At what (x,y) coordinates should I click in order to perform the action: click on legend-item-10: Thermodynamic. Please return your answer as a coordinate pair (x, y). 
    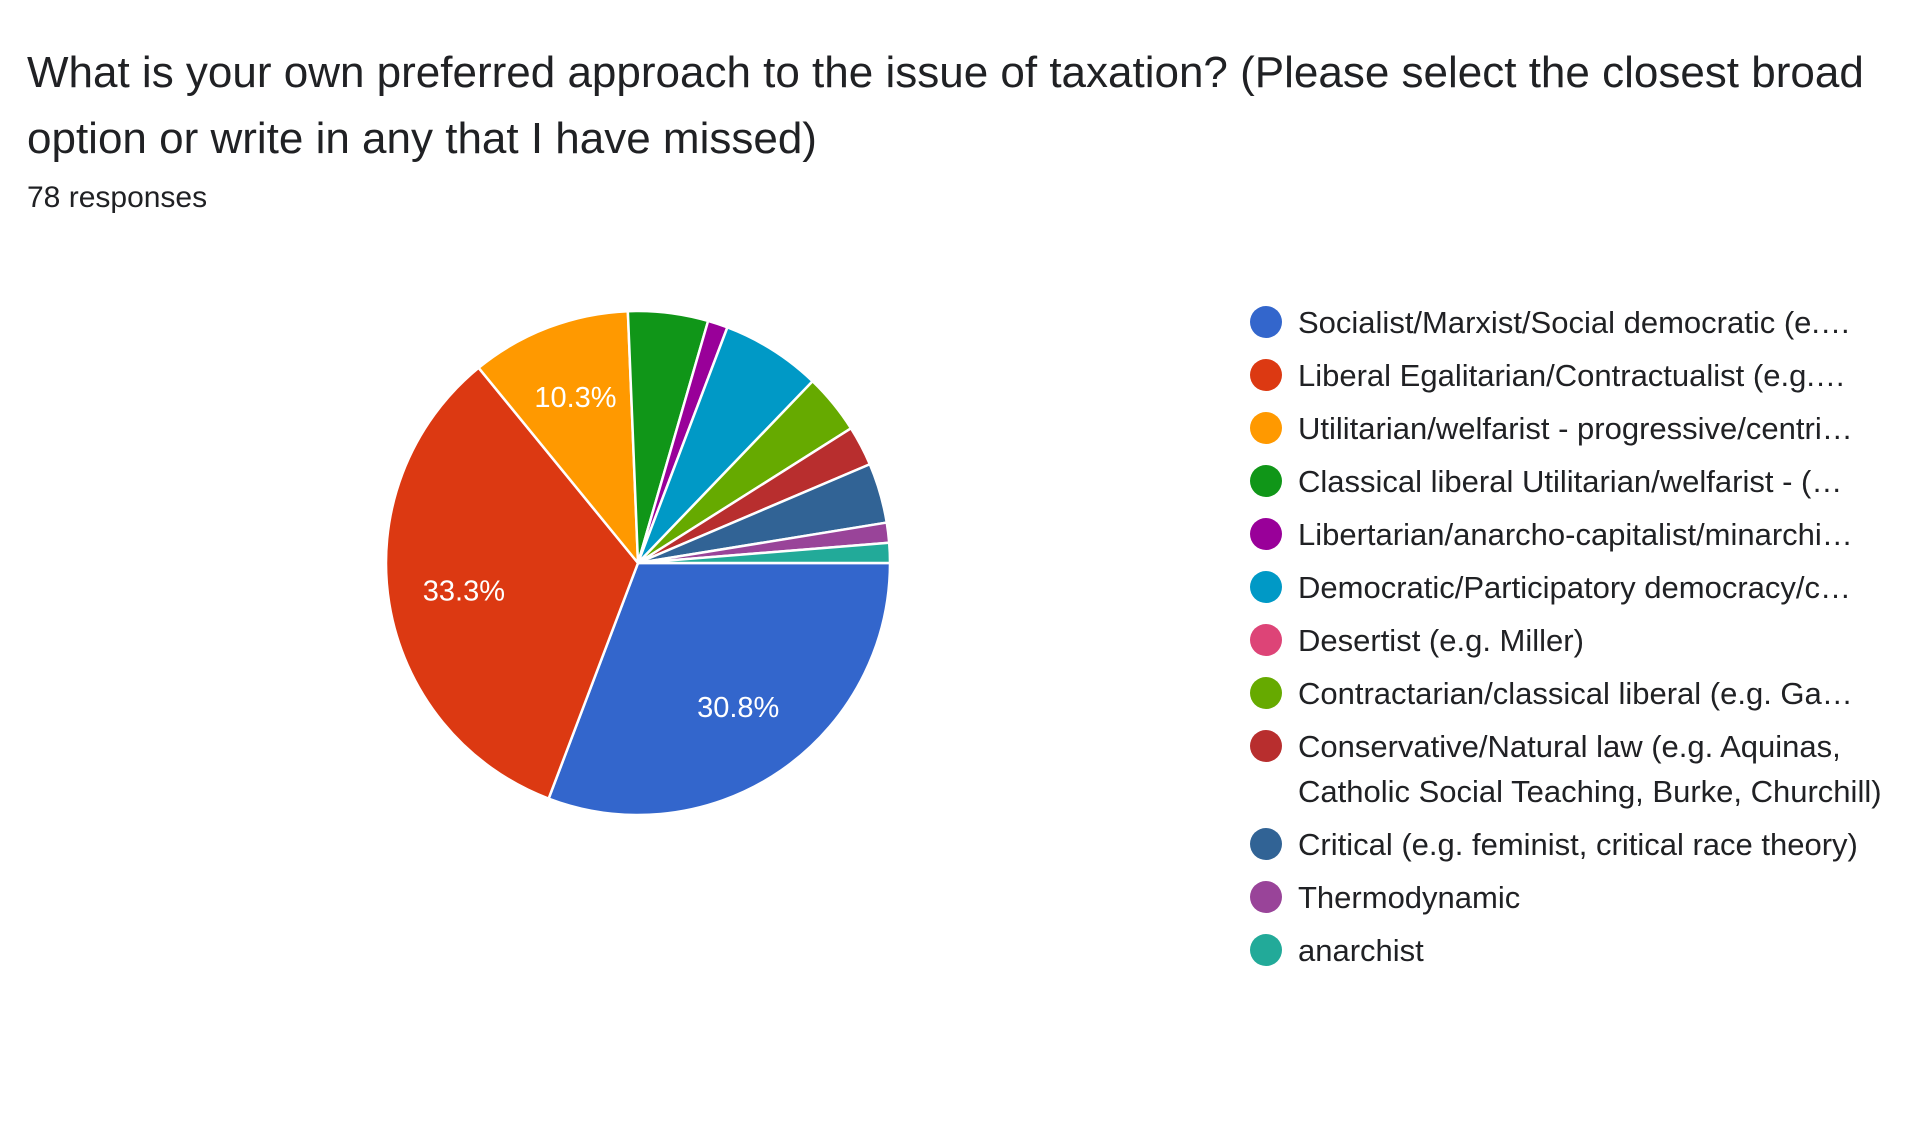
    Looking at the image, I should click on (1580, 897).